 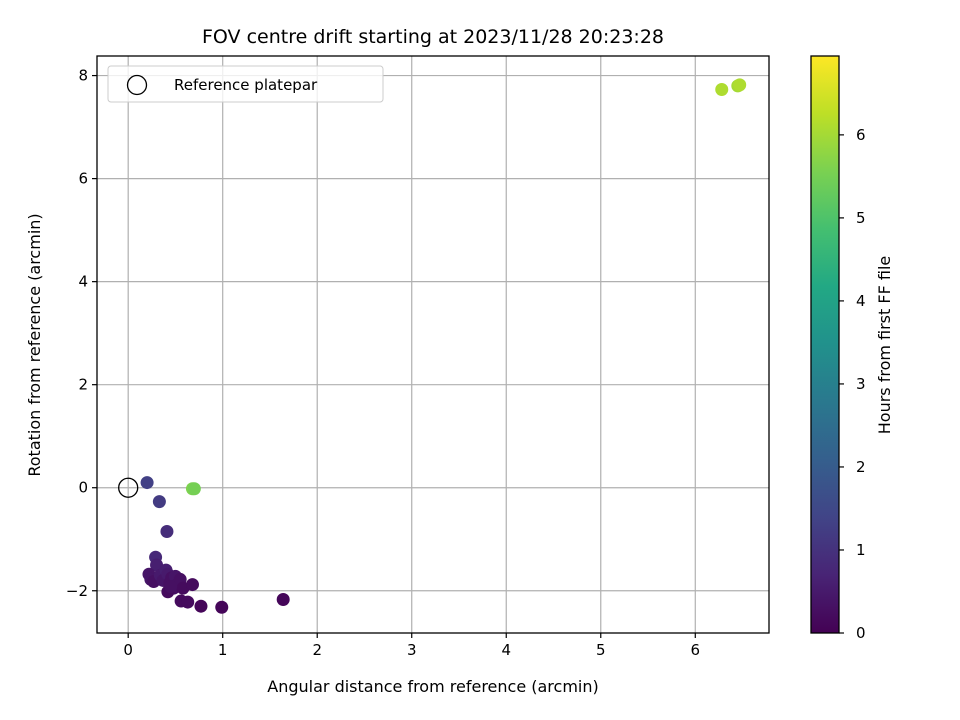 I want to click on legend: Reference platepar, so click(x=245, y=84).